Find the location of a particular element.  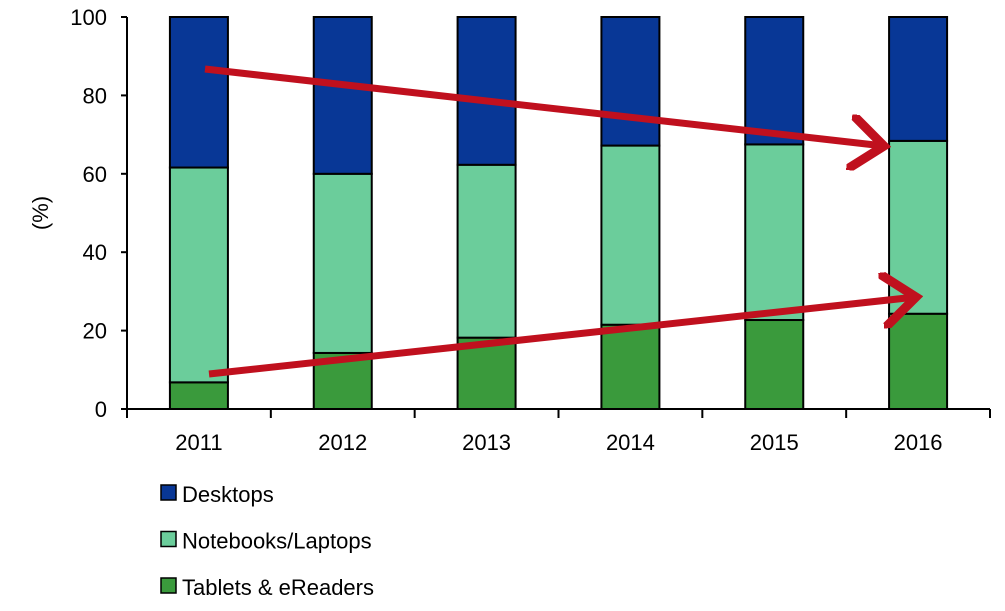

trend-arrow-up is located at coordinates (562, 337).